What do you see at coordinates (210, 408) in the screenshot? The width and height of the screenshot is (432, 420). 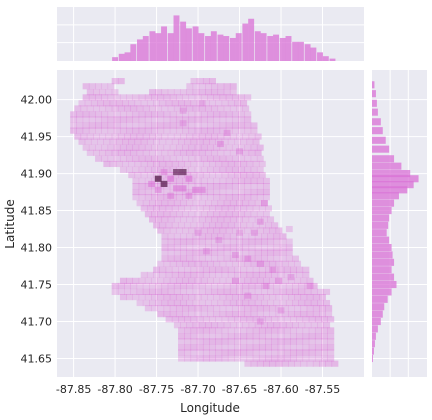 I see `x-axis-label: Longitude` at bounding box center [210, 408].